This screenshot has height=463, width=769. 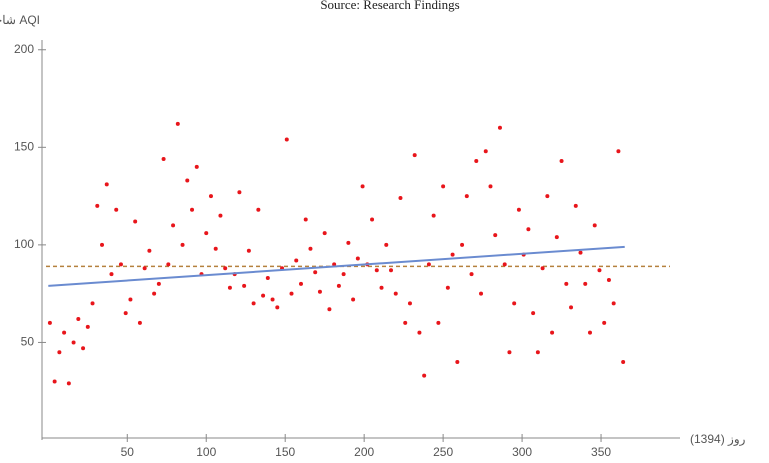 I want to click on x-tick-label: 300, so click(x=522, y=452).